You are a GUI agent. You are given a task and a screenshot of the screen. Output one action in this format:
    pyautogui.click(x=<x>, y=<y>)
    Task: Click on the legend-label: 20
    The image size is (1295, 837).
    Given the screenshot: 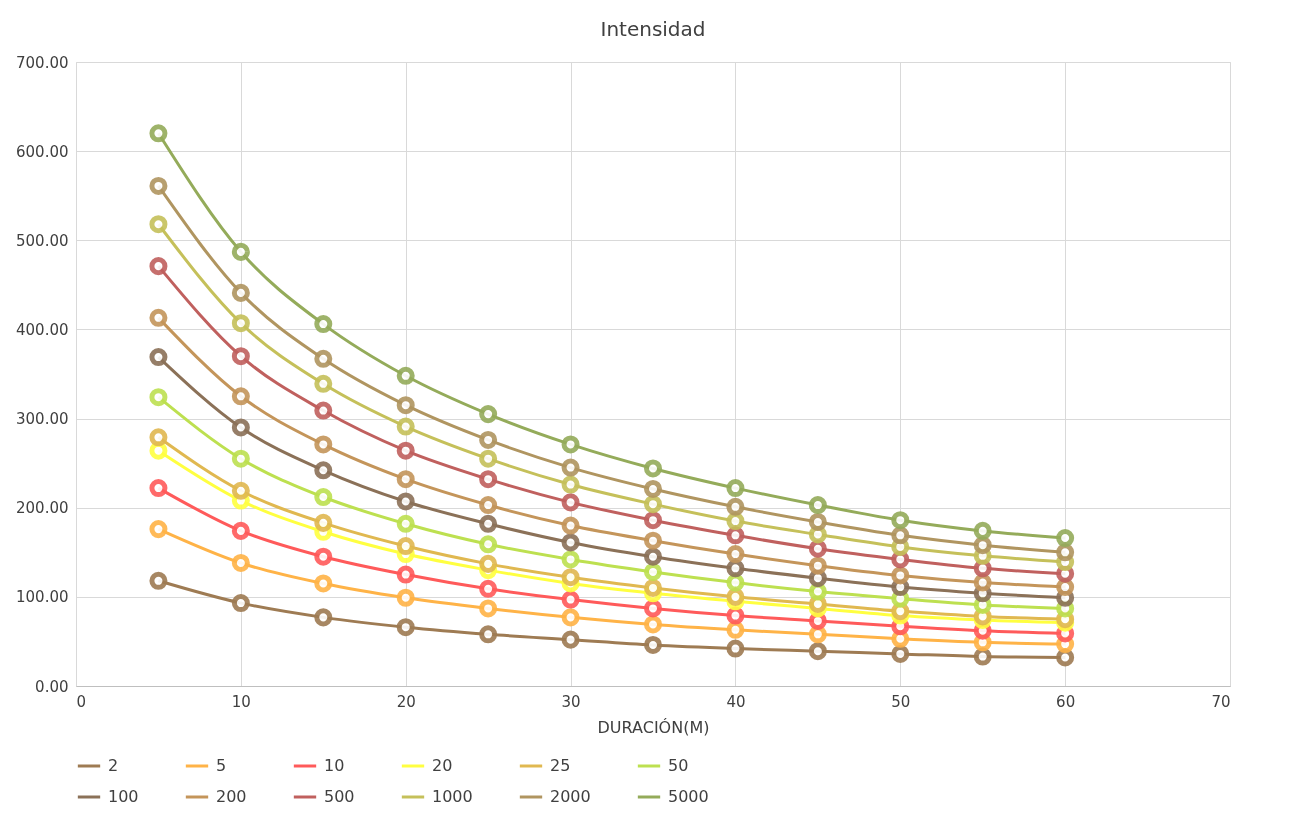 What is the action you would take?
    pyautogui.click(x=442, y=765)
    